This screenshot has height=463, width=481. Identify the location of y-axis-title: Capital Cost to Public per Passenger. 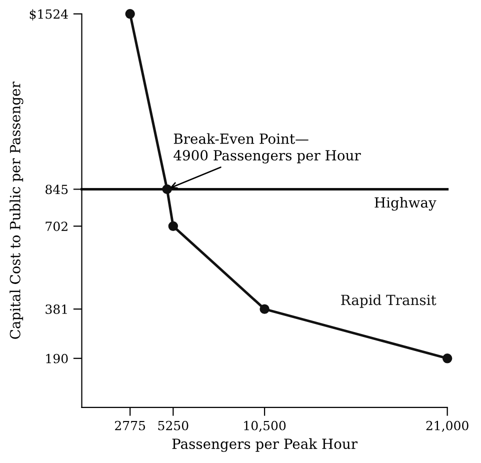
(17, 210).